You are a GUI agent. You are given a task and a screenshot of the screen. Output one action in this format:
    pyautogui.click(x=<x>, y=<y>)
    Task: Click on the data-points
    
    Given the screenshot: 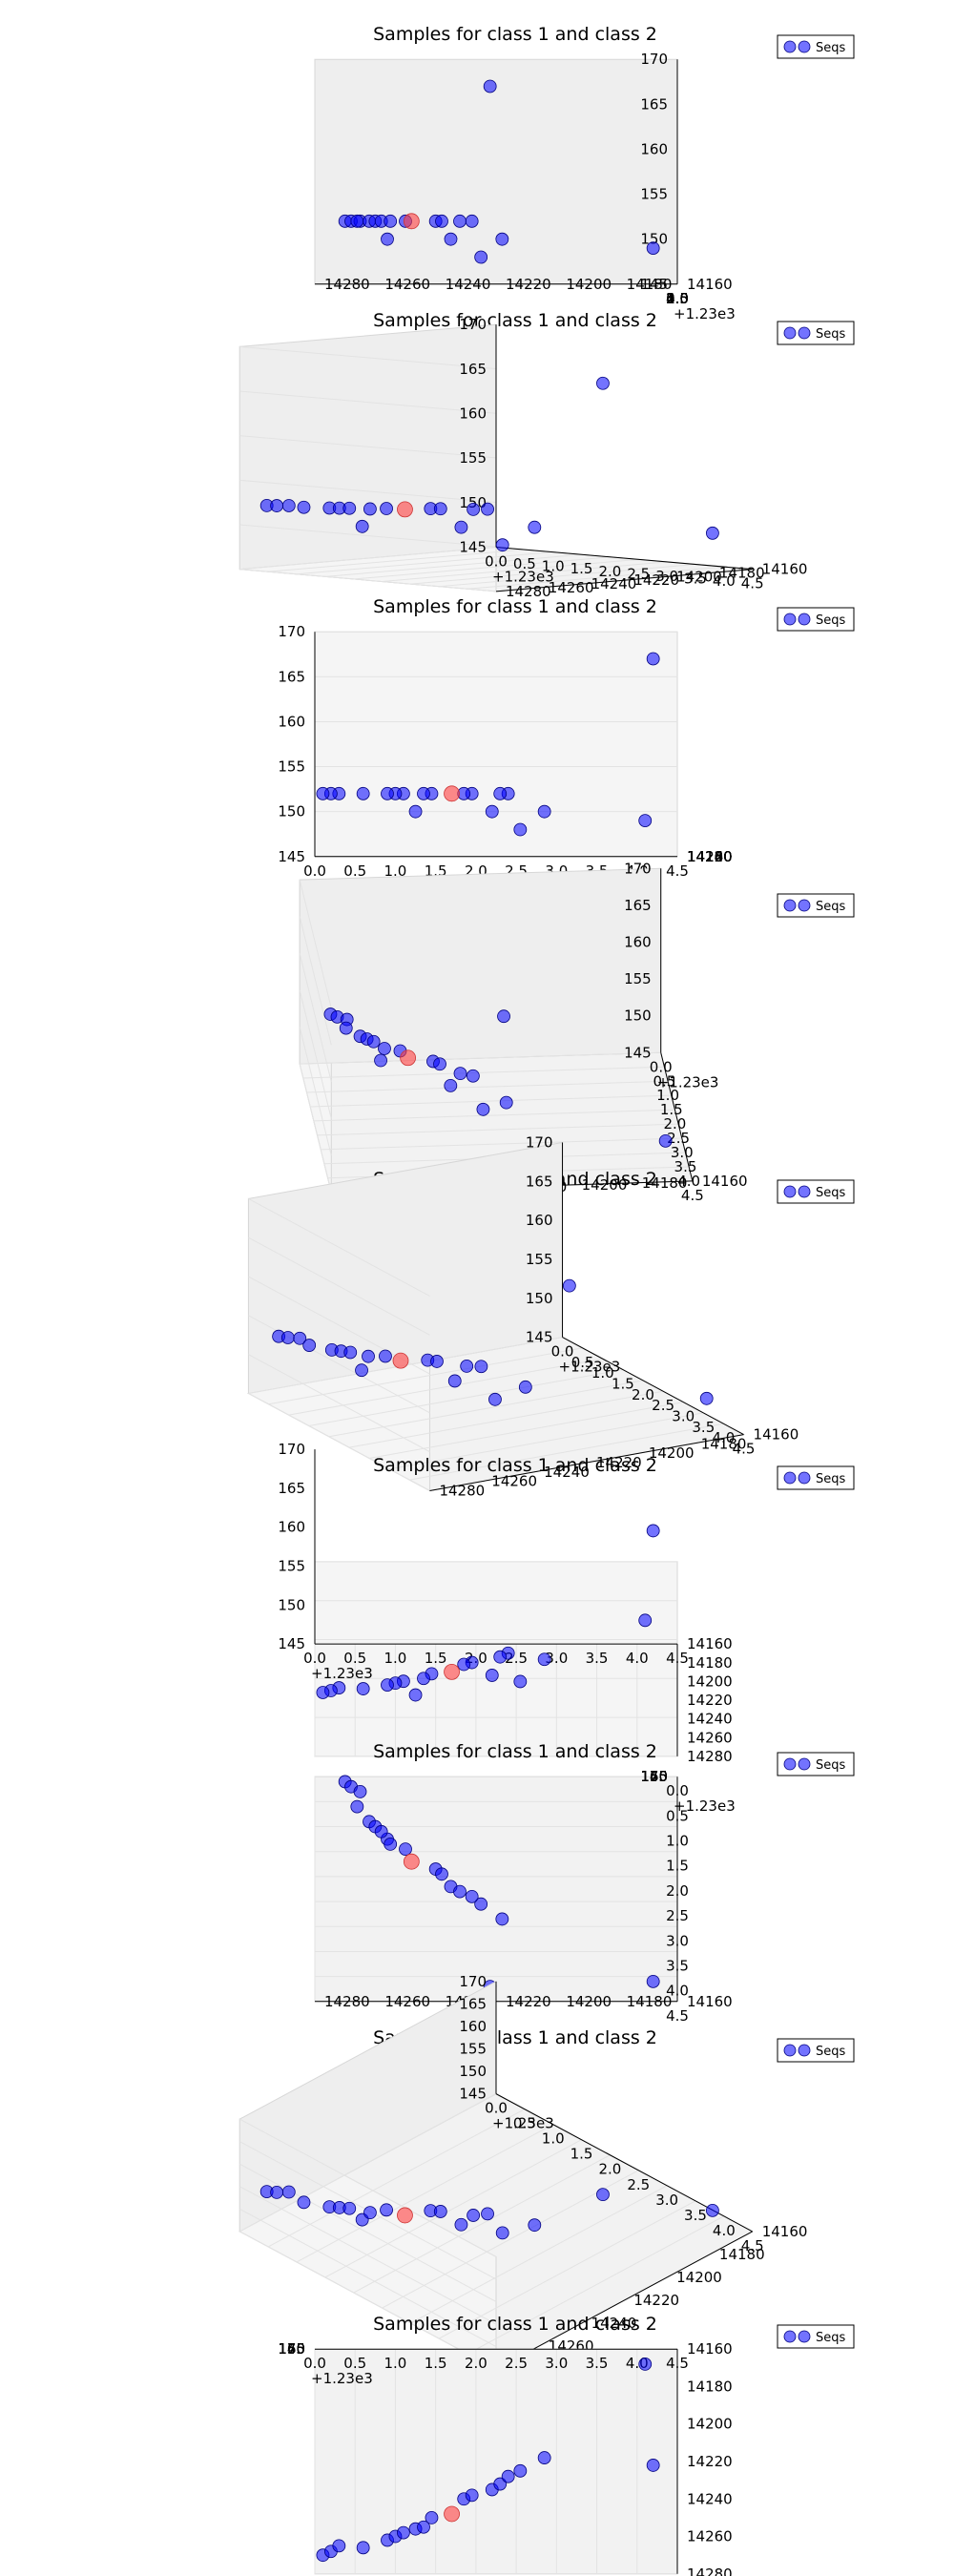 What is the action you would take?
    pyautogui.click(x=489, y=2212)
    